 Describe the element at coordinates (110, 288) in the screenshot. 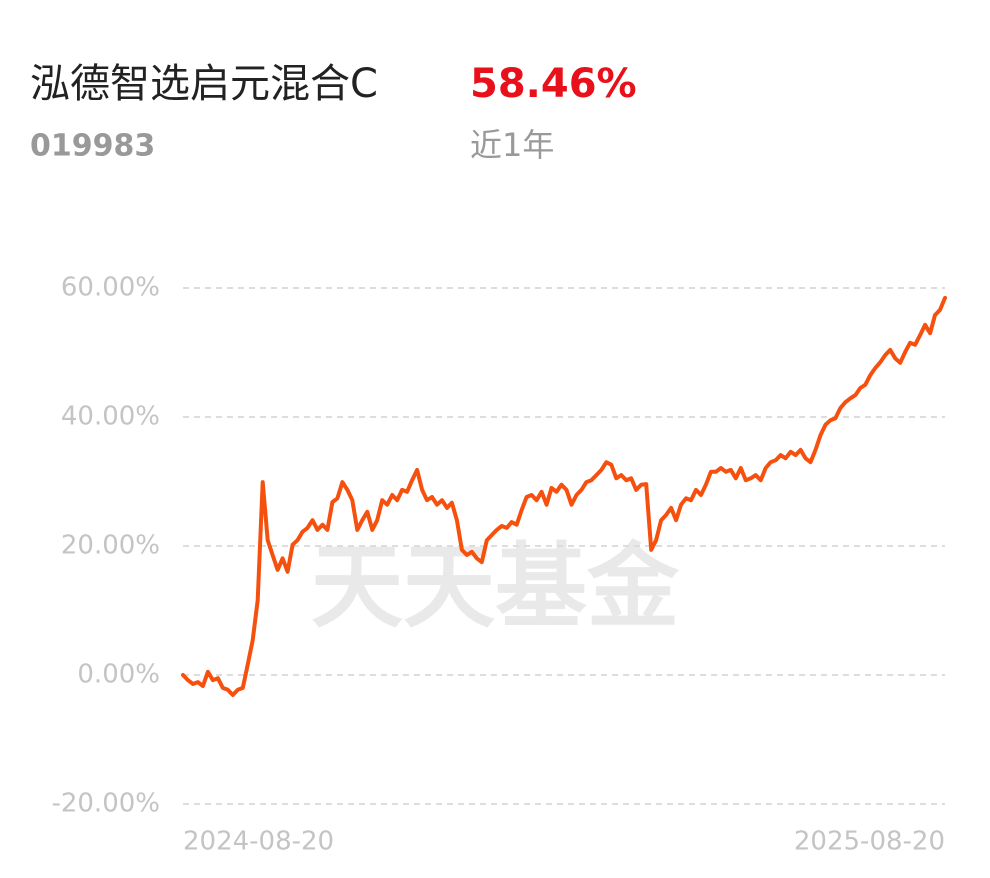

I see `y-tick-label: 60.00%` at that location.